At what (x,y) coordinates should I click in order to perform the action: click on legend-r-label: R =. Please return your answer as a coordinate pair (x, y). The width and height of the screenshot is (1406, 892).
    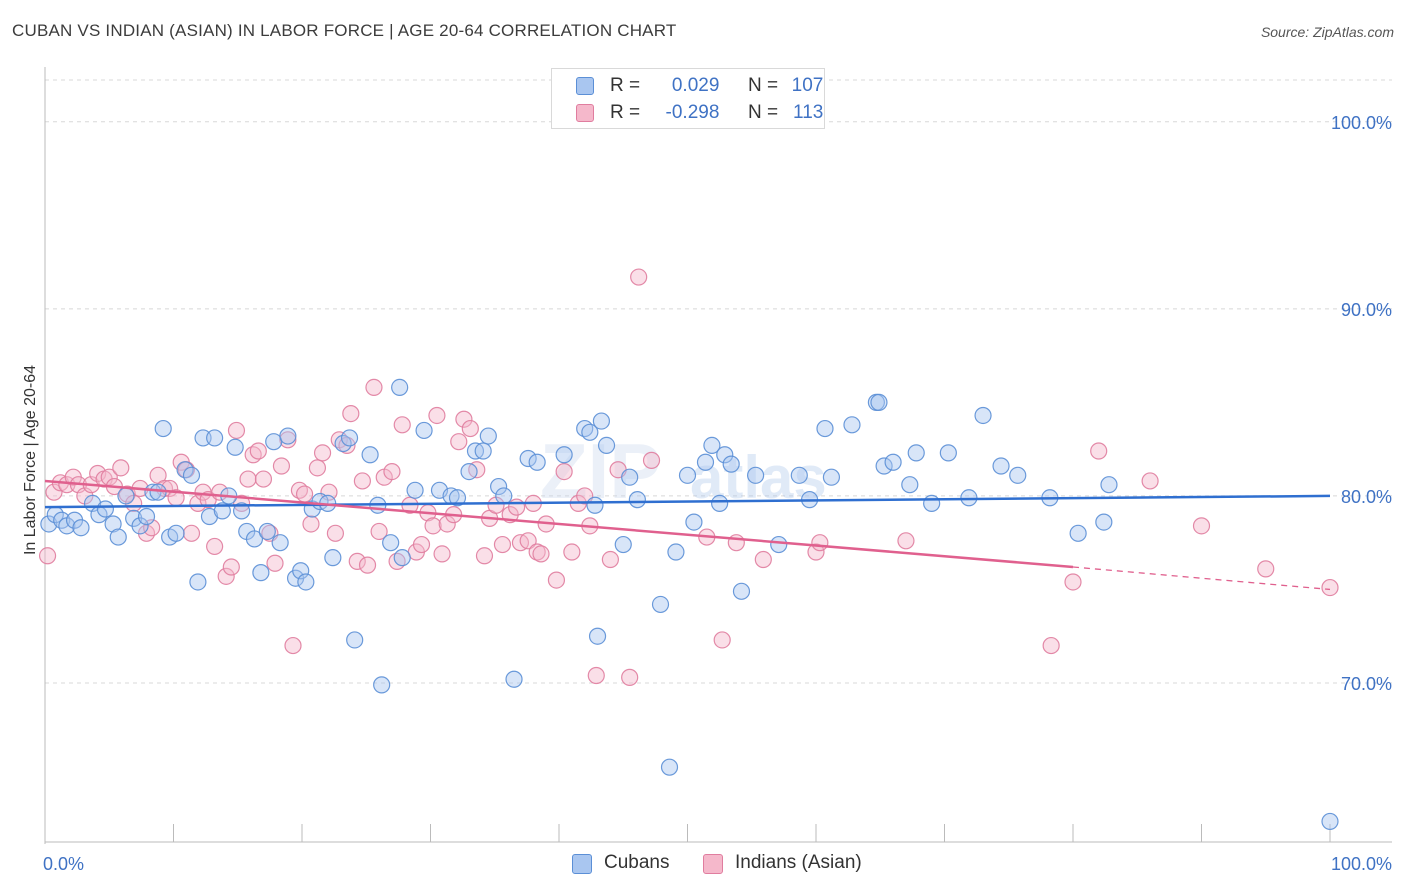
    Looking at the image, I should click on (625, 85).